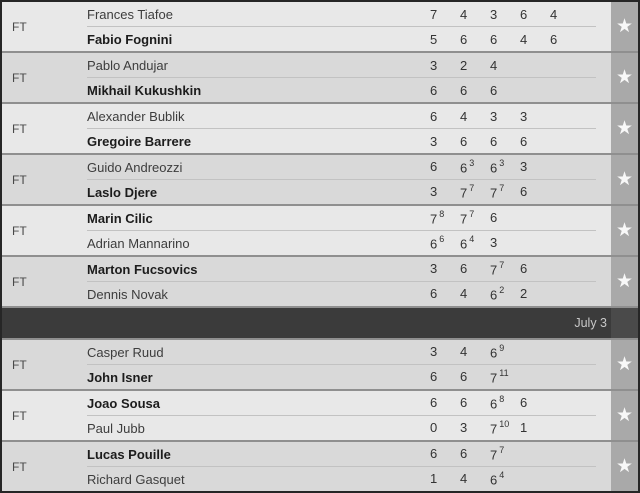  Describe the element at coordinates (624, 323) in the screenshot. I see `date-separator-star-column` at that location.